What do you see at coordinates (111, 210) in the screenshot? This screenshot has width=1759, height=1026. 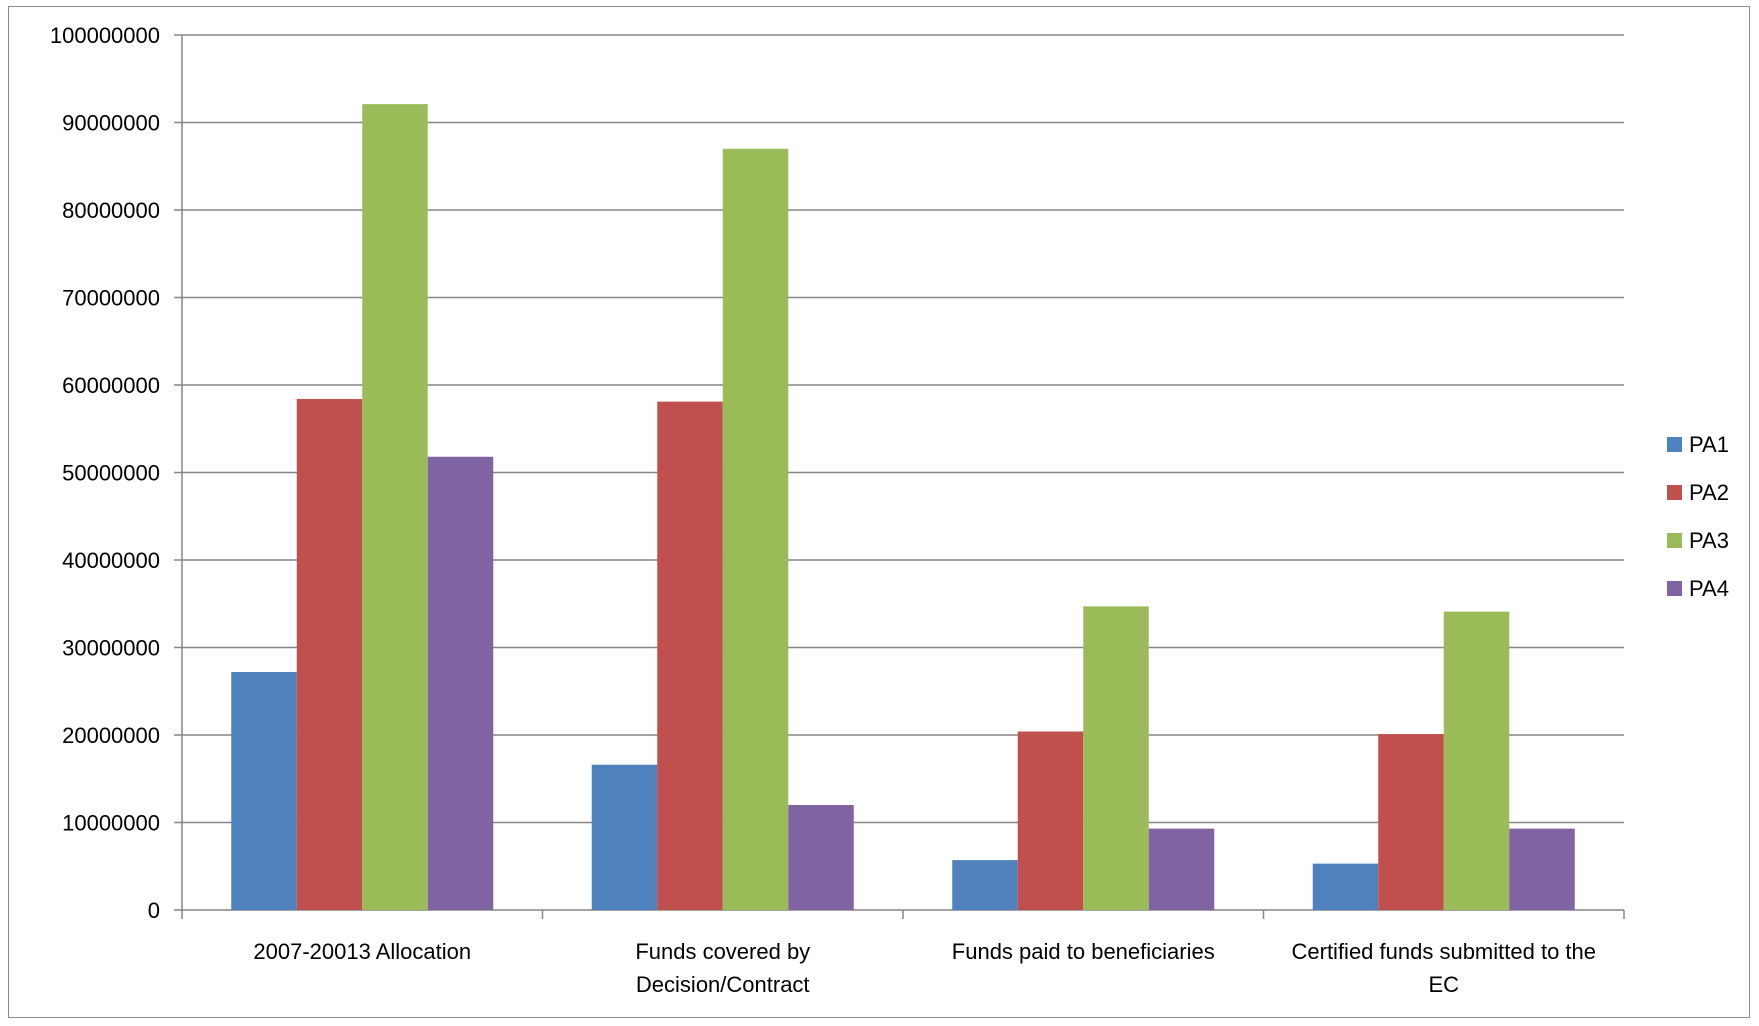 I see `y-tick-label: 80000000` at bounding box center [111, 210].